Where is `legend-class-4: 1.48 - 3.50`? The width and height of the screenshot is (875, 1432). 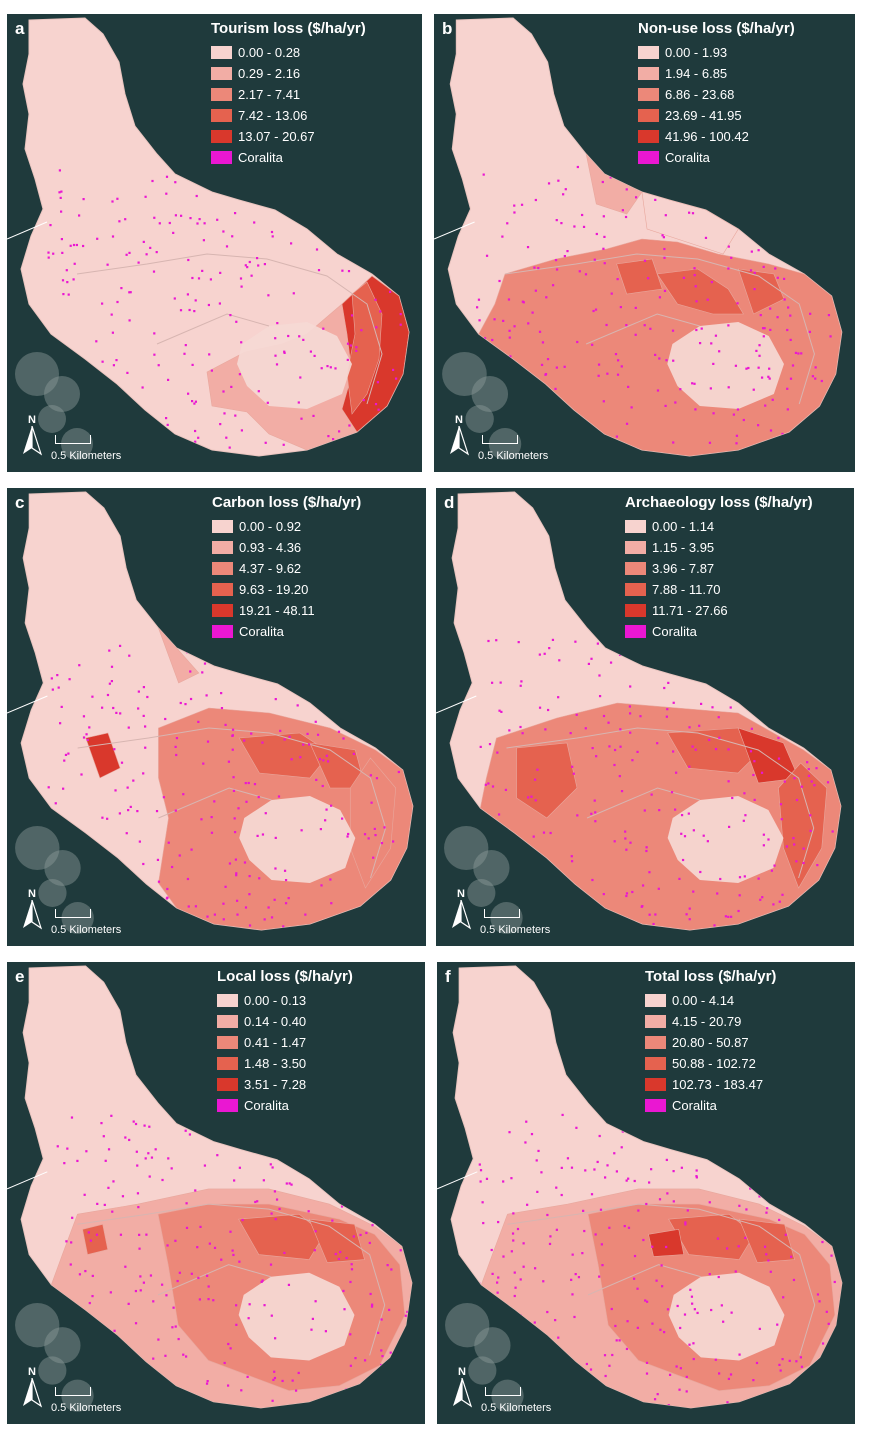 legend-class-4: 1.48 - 3.50 is located at coordinates (285, 1063).